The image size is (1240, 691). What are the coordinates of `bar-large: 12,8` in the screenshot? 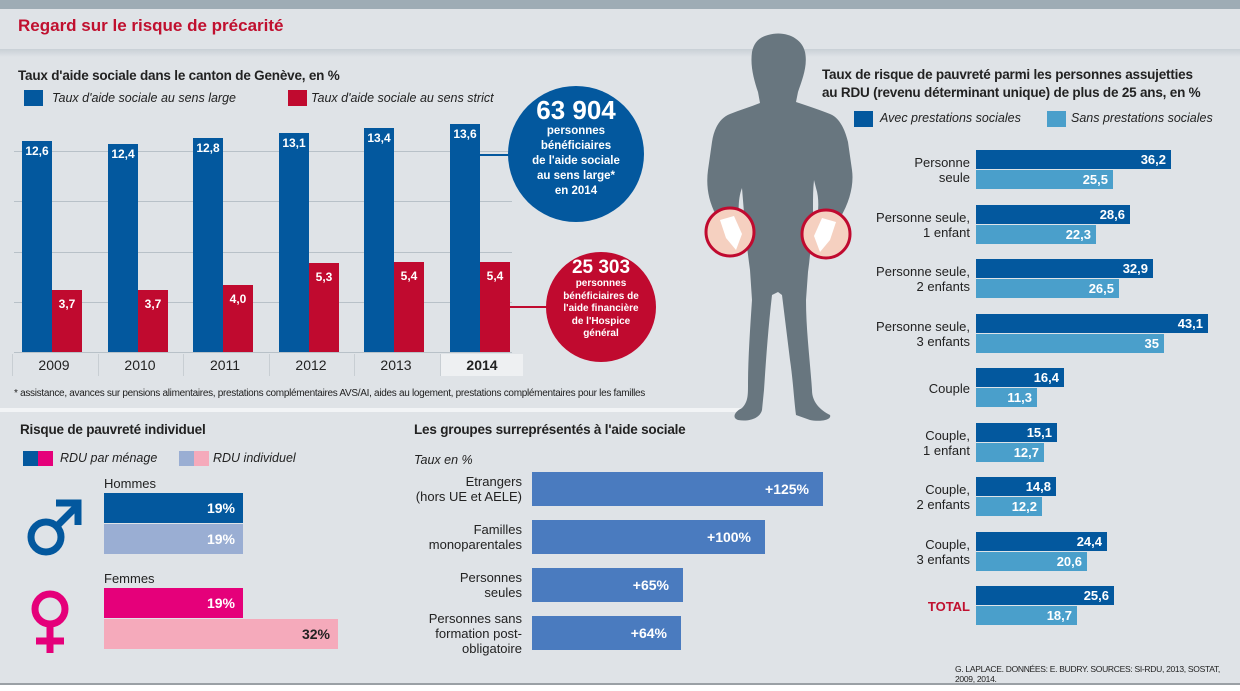 It's located at (208, 245).